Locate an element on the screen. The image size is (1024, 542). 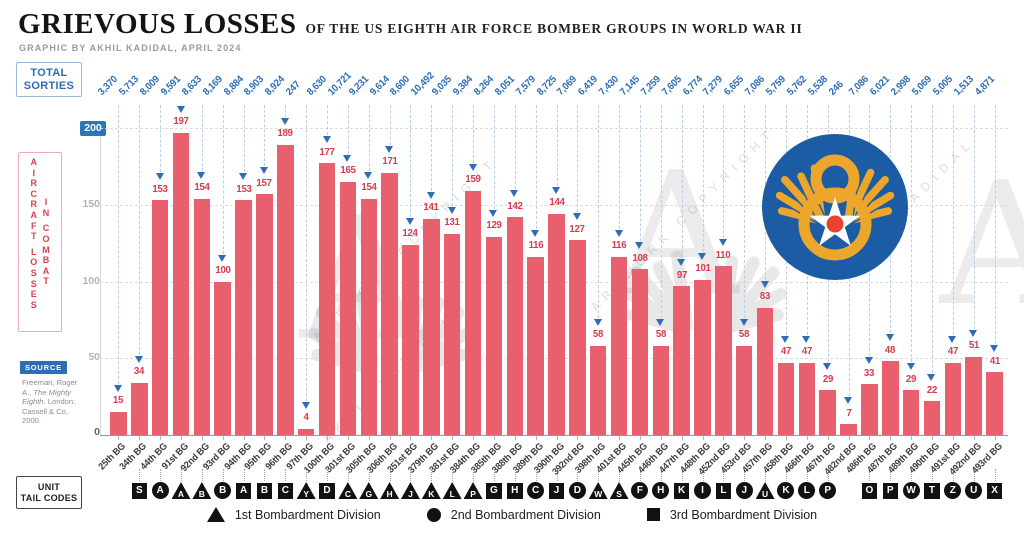
y-axis-title-letter: O is located at coordinates (46, 238).